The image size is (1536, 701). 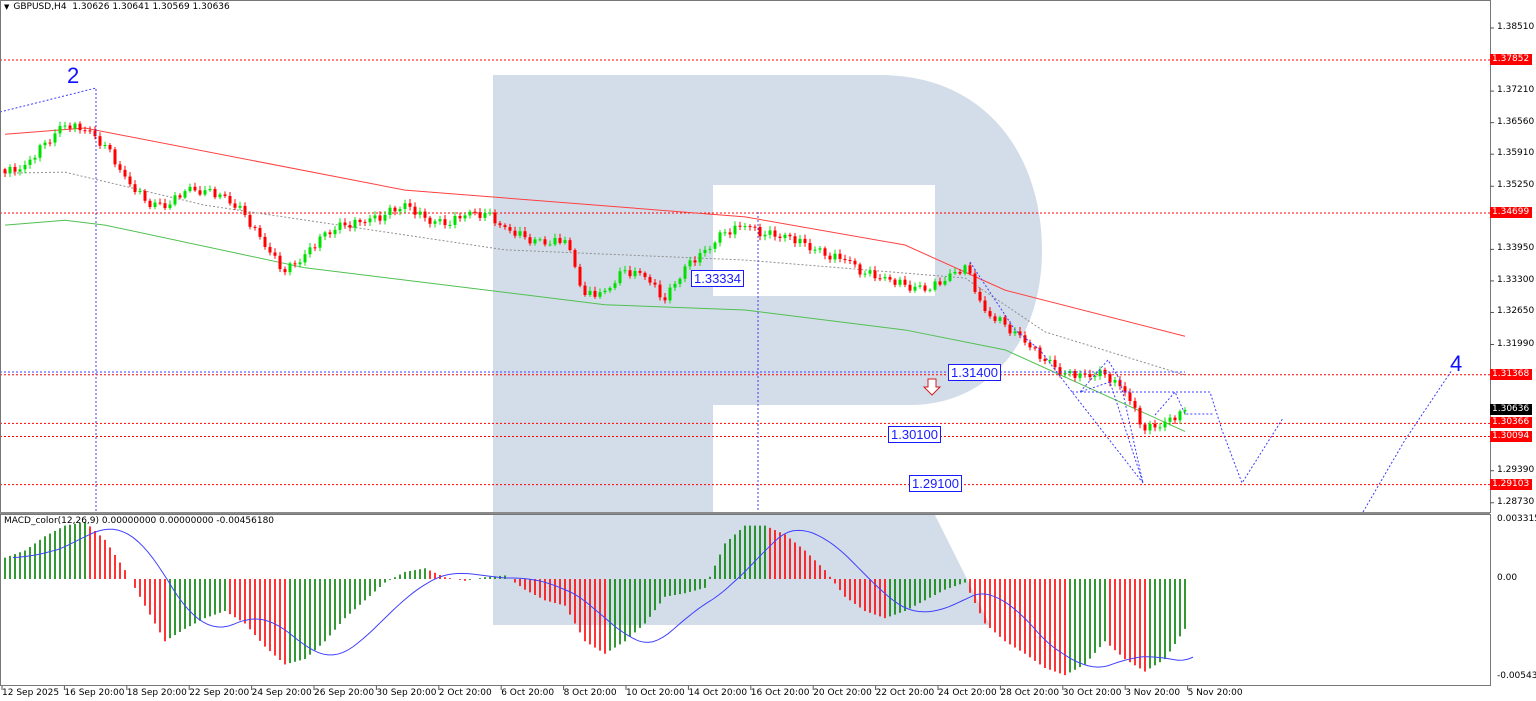 I want to click on price-level-label: 1.37852, so click(x=1511, y=59).